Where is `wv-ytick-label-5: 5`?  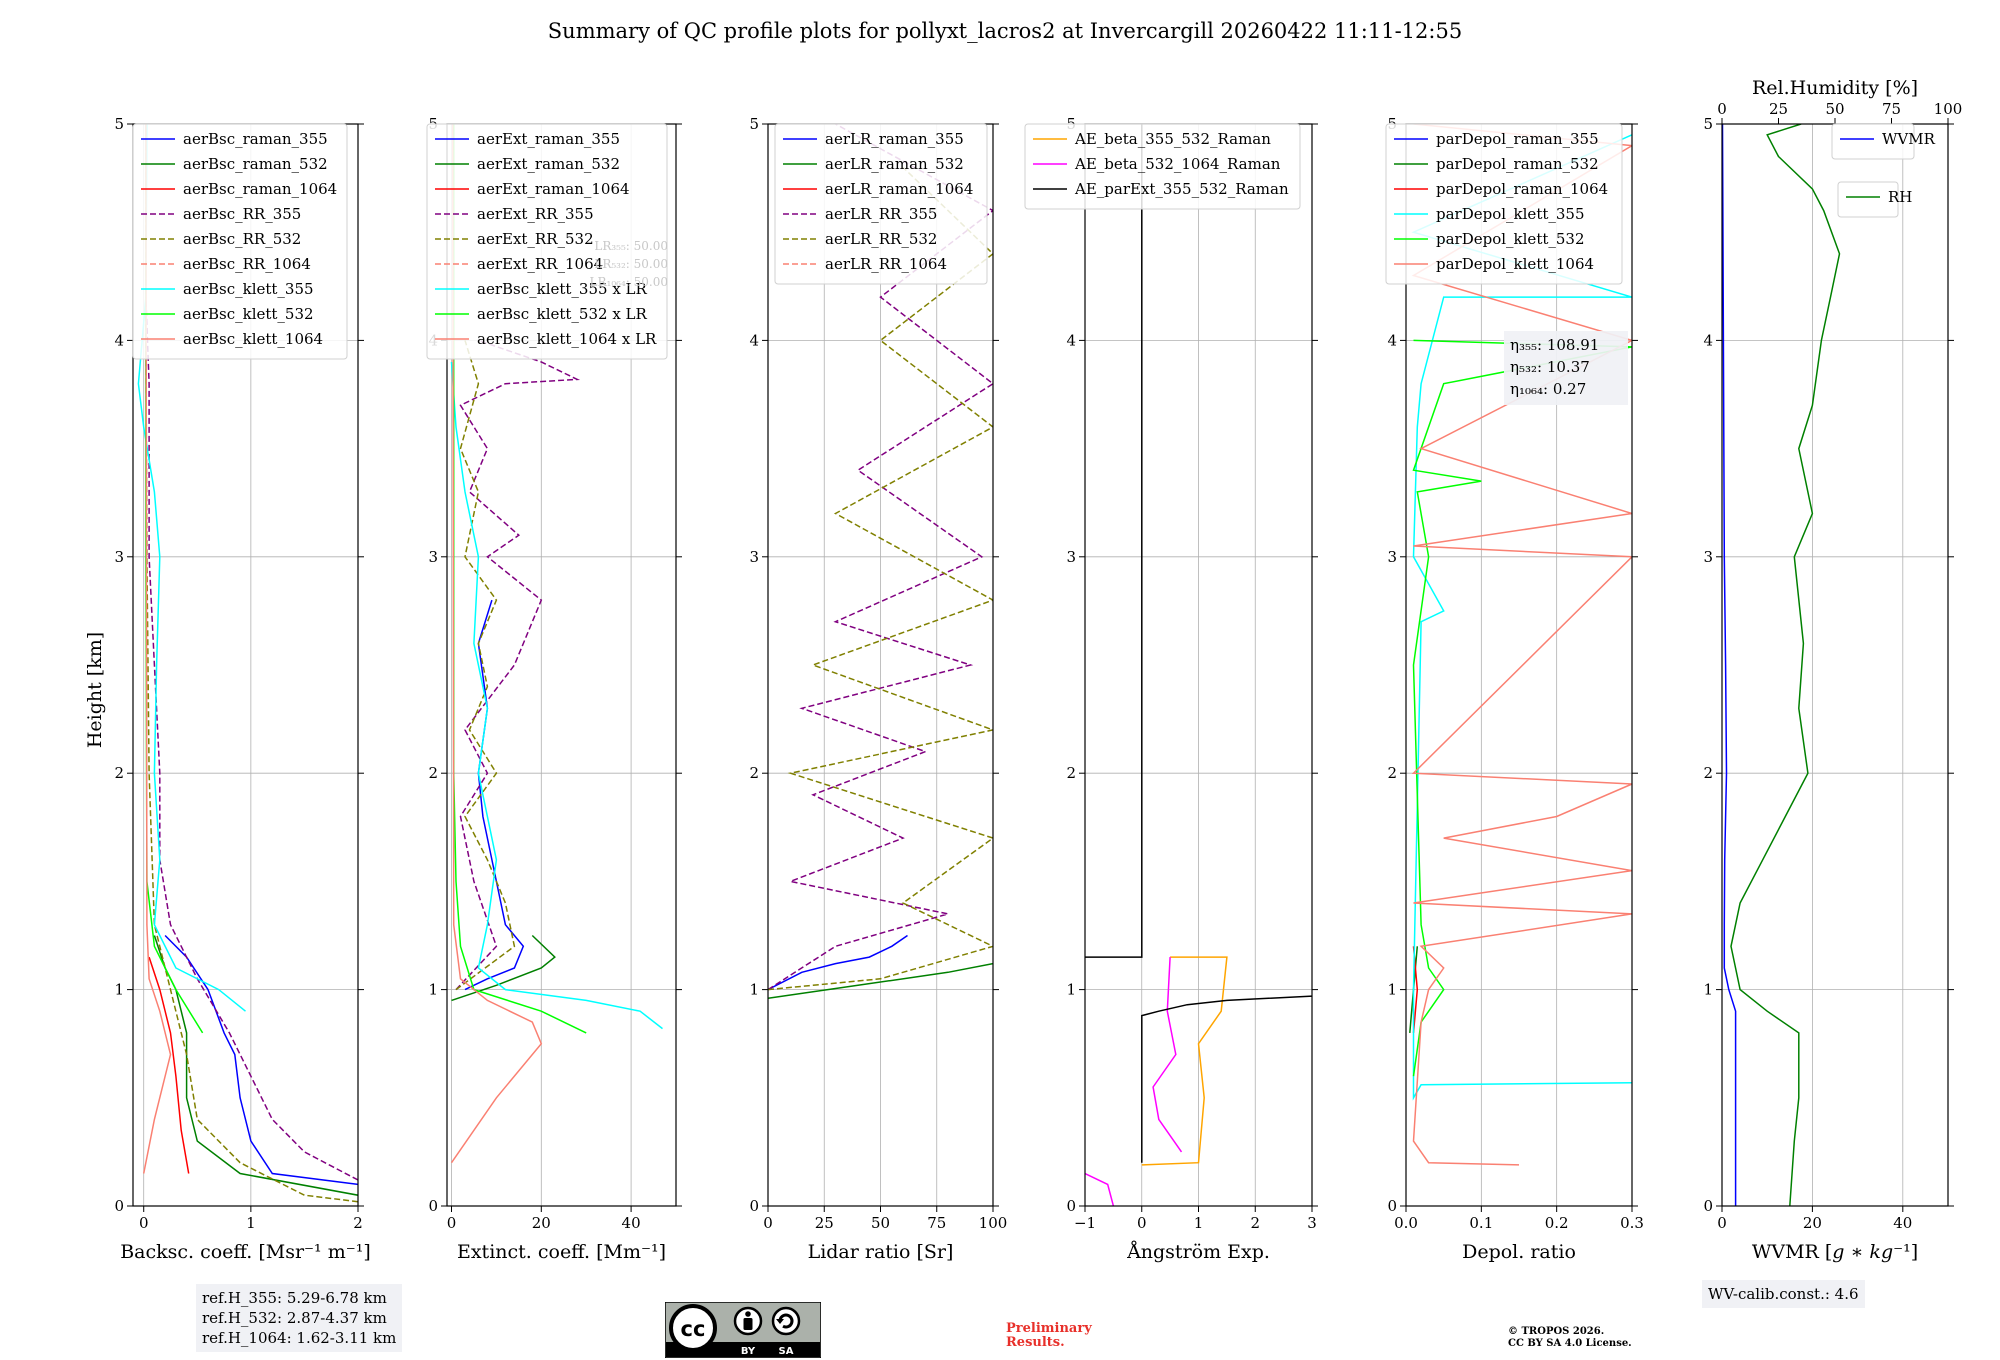
wv-ytick-label-5: 5 is located at coordinates (1708, 124).